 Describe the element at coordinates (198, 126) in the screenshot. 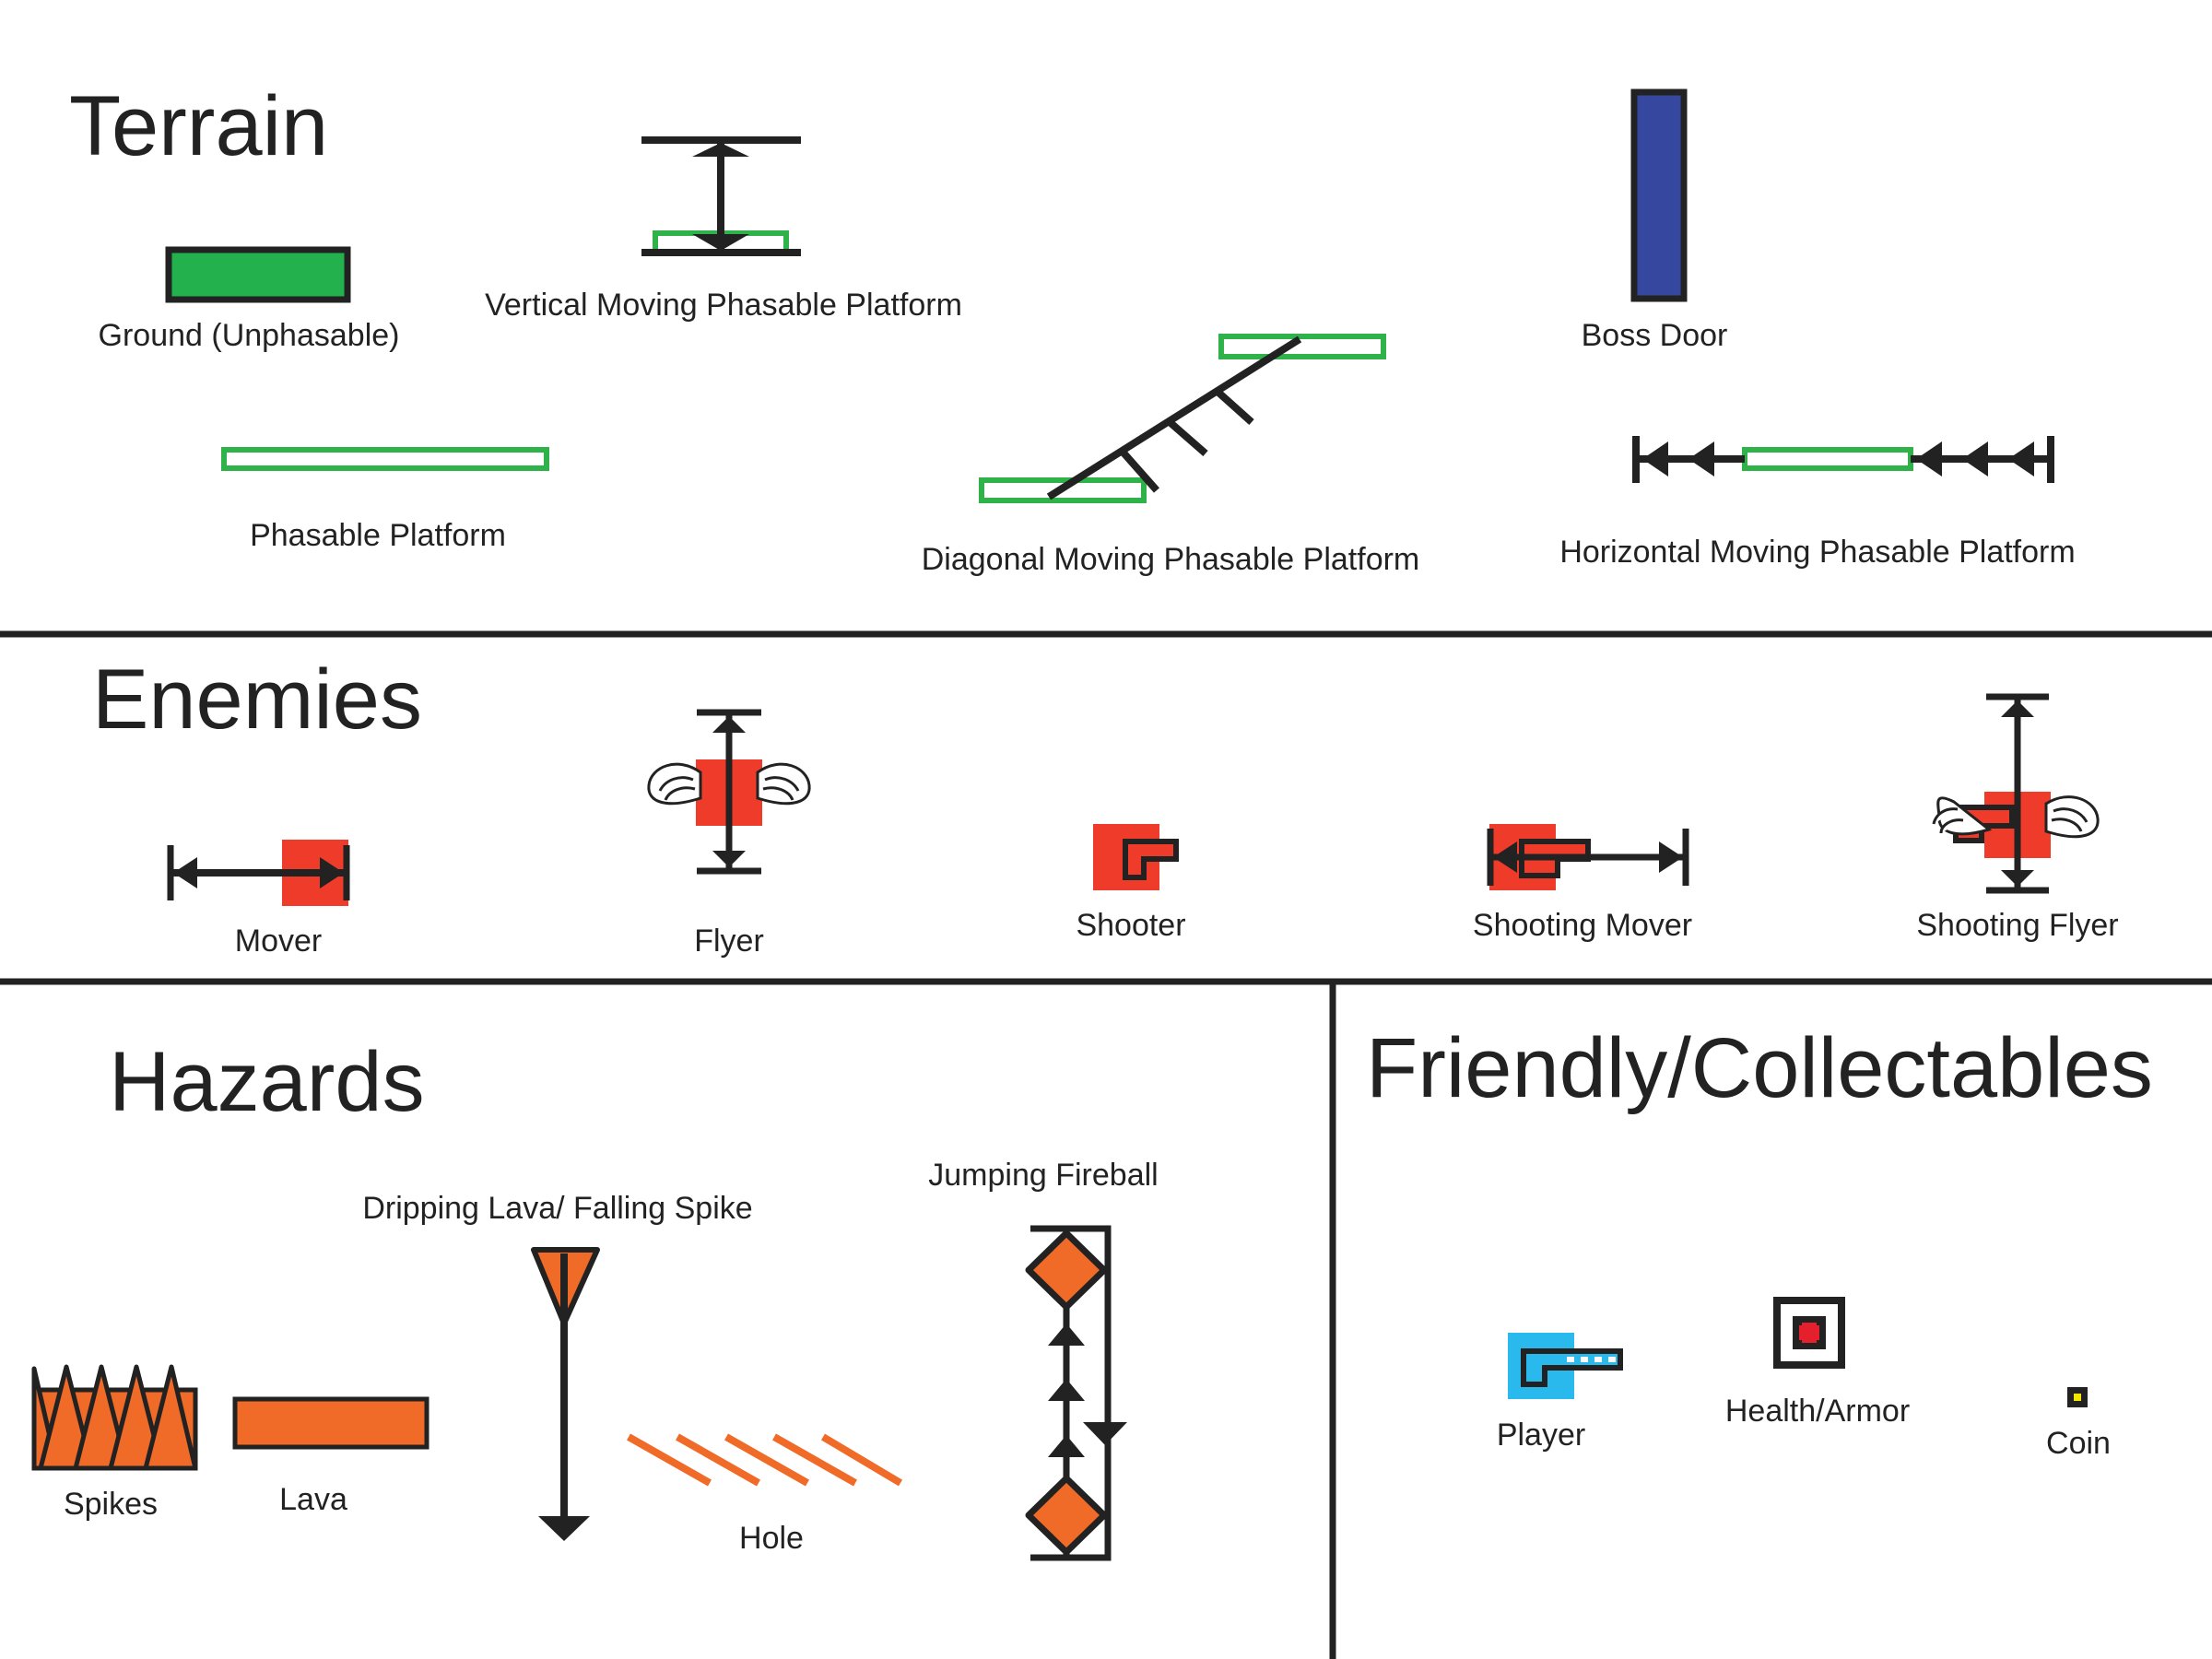

I see `terrain-heading: Terrain` at that location.